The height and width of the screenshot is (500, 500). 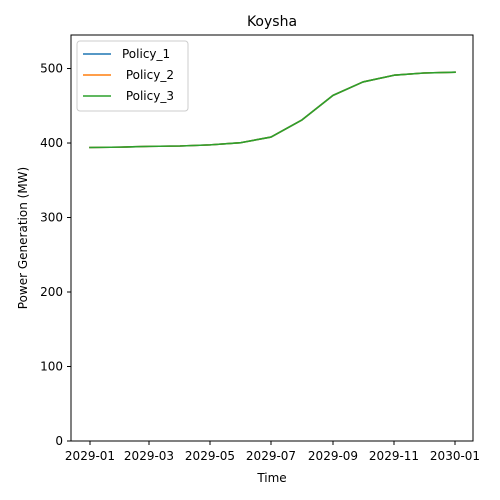 What do you see at coordinates (149, 456) in the screenshot?
I see `x-tick-label: 2029-03` at bounding box center [149, 456].